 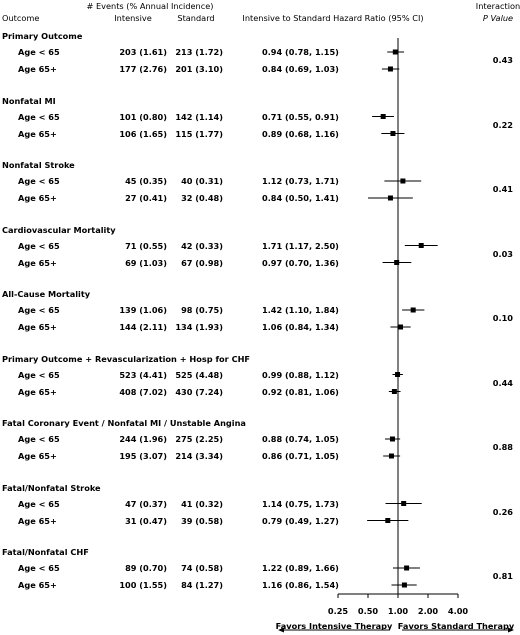 What do you see at coordinates (502, 576) in the screenshot?
I see `interaction-p-value: 0.81` at bounding box center [502, 576].